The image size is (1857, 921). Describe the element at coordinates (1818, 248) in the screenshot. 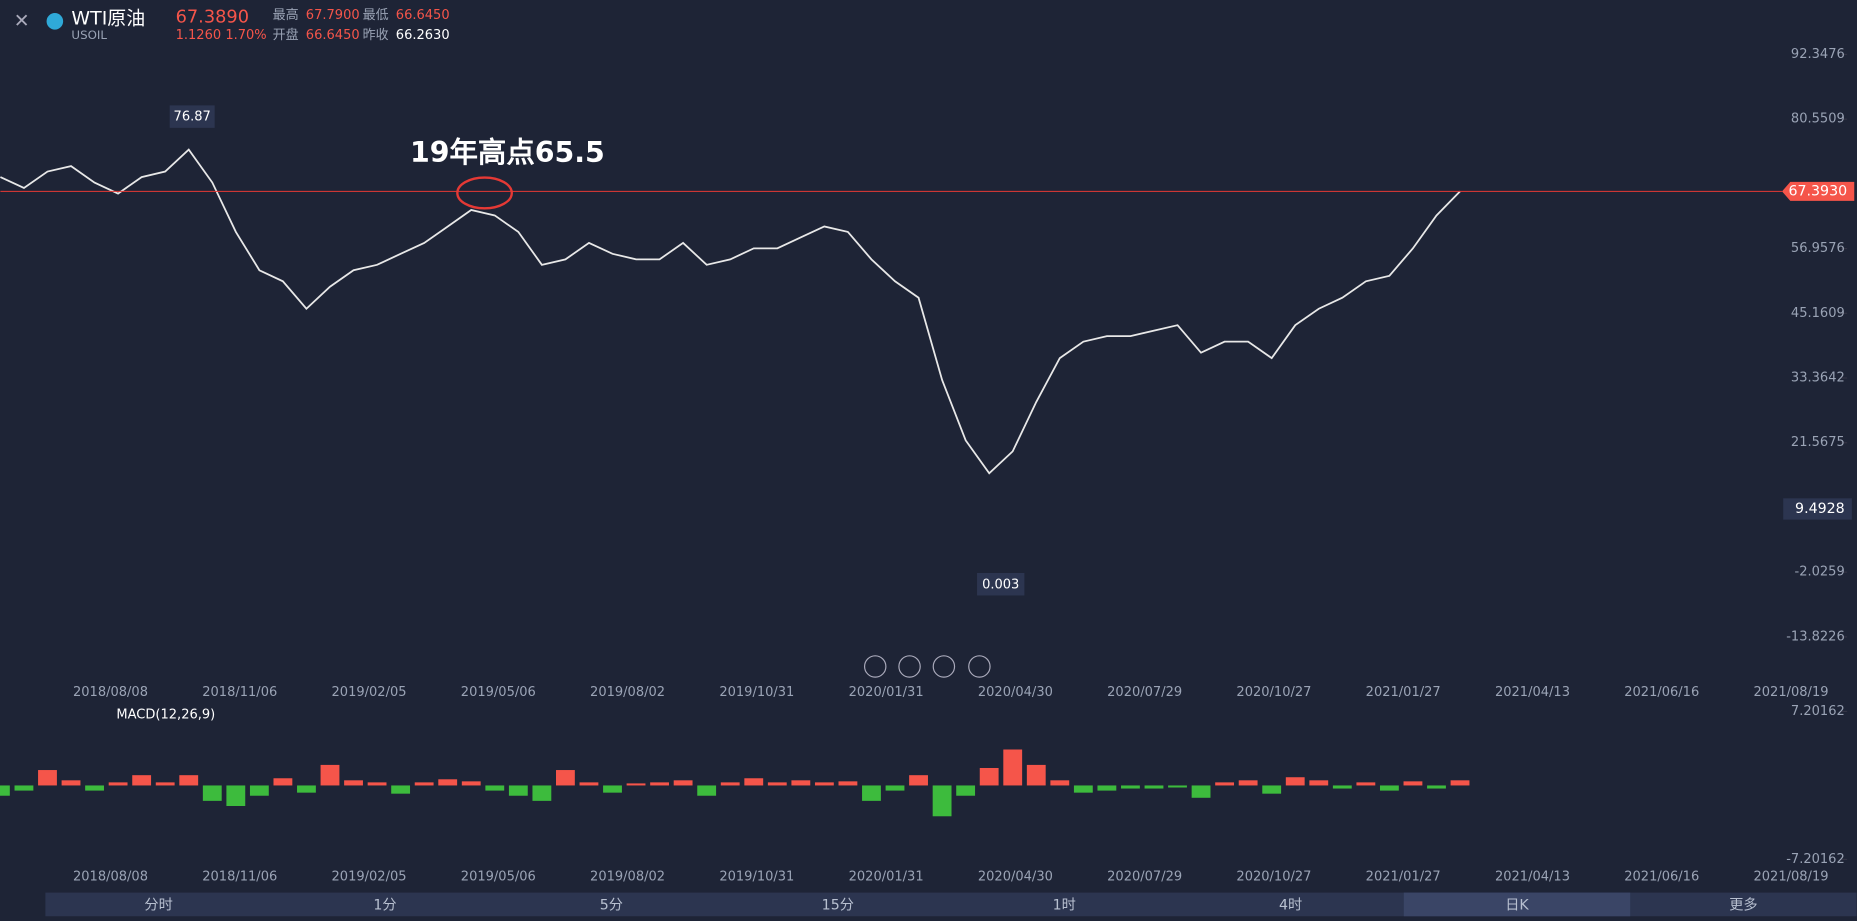

I see `y-tick-label: 56.9576` at that location.